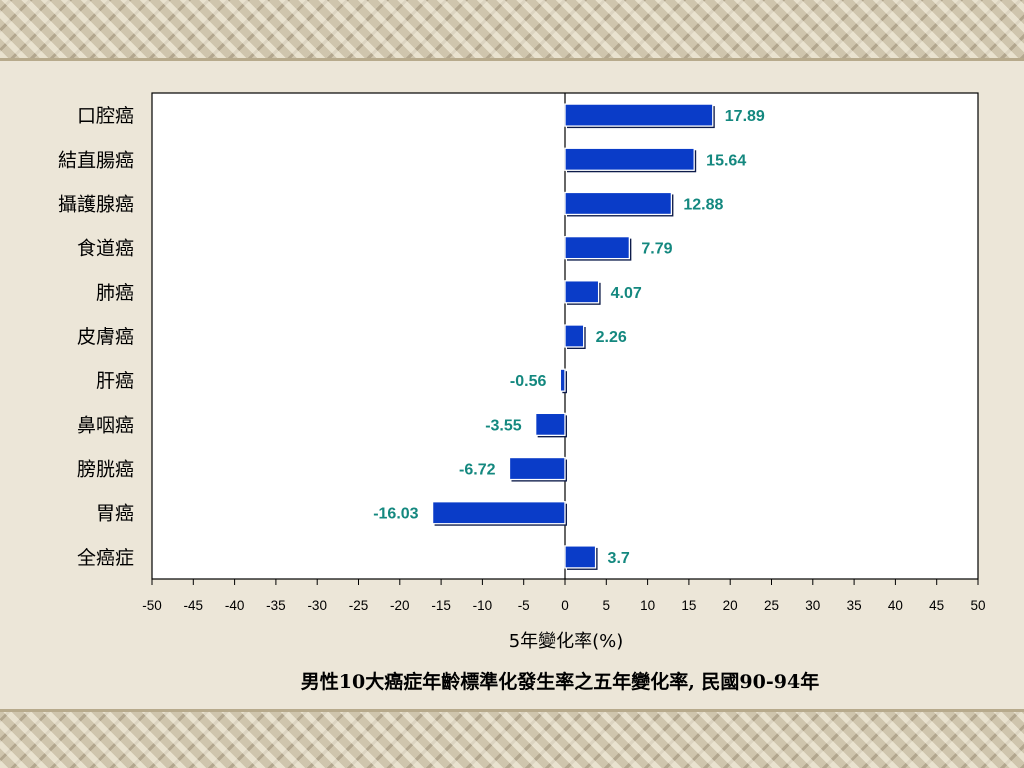  What do you see at coordinates (105, 425) in the screenshot?
I see `category-label: 鼻咽癌` at bounding box center [105, 425].